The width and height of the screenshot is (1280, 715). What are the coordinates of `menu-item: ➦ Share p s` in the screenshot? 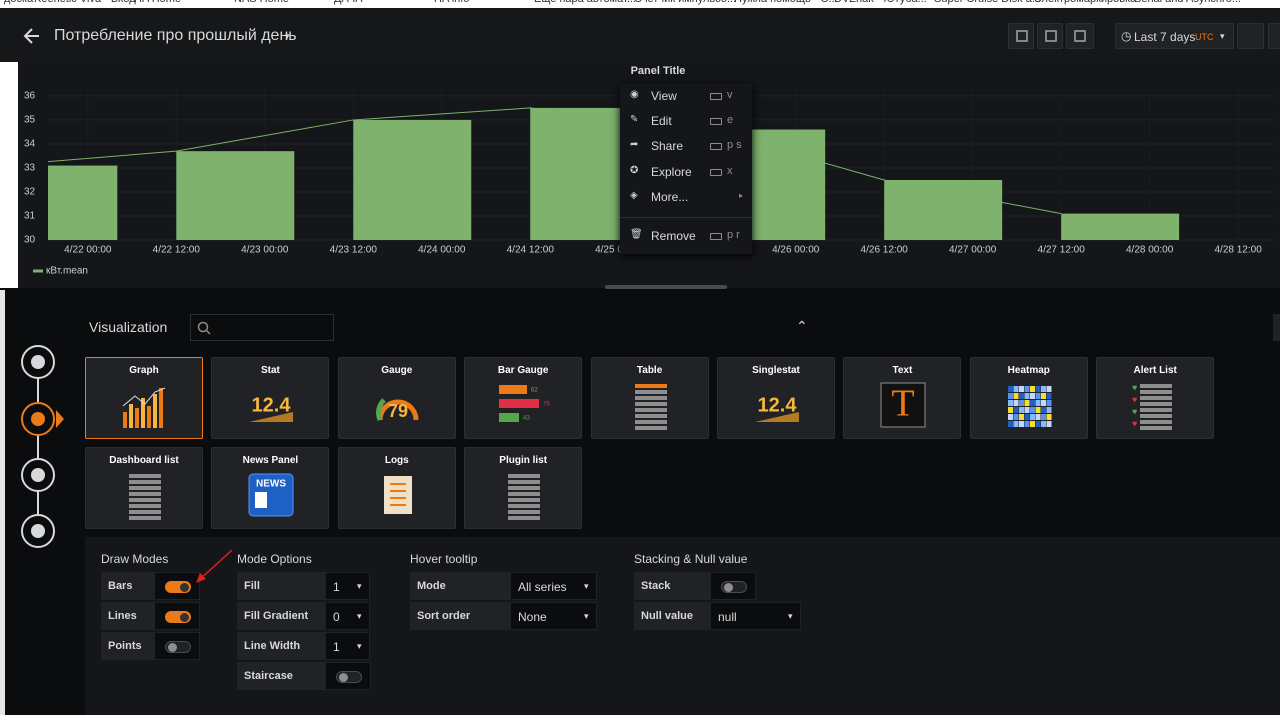 It's located at (686, 146).